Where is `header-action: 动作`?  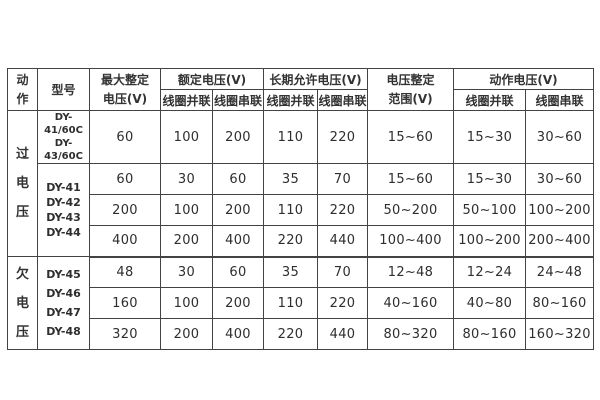
header-action: 动作 is located at coordinates (22, 89).